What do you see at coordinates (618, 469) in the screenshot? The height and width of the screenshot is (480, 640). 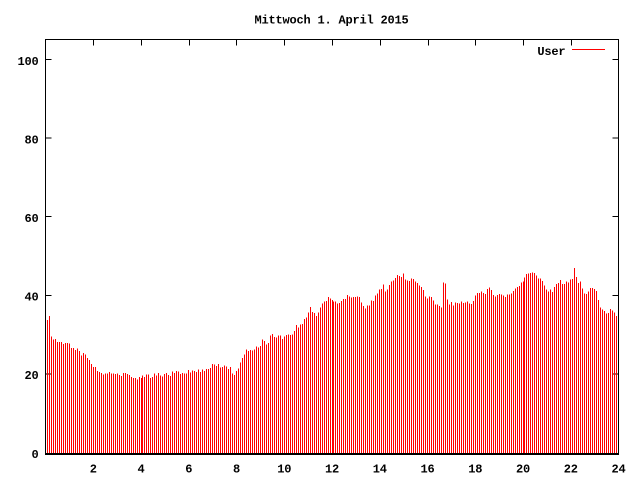 I see `svg-text: 24` at bounding box center [618, 469].